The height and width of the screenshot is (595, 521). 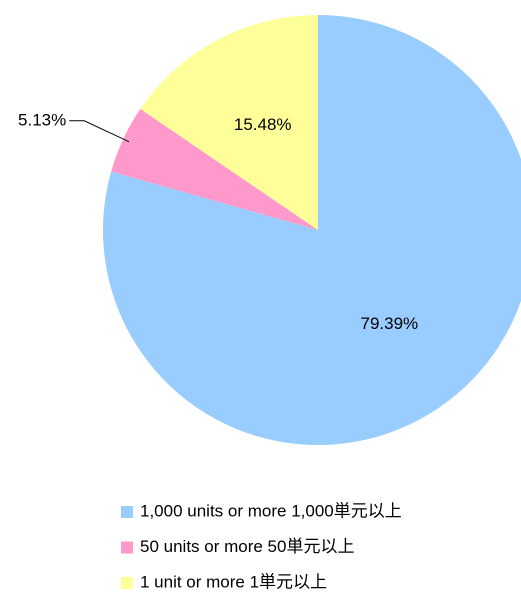 What do you see at coordinates (263, 124) in the screenshot?
I see `data-label: 15.48%` at bounding box center [263, 124].